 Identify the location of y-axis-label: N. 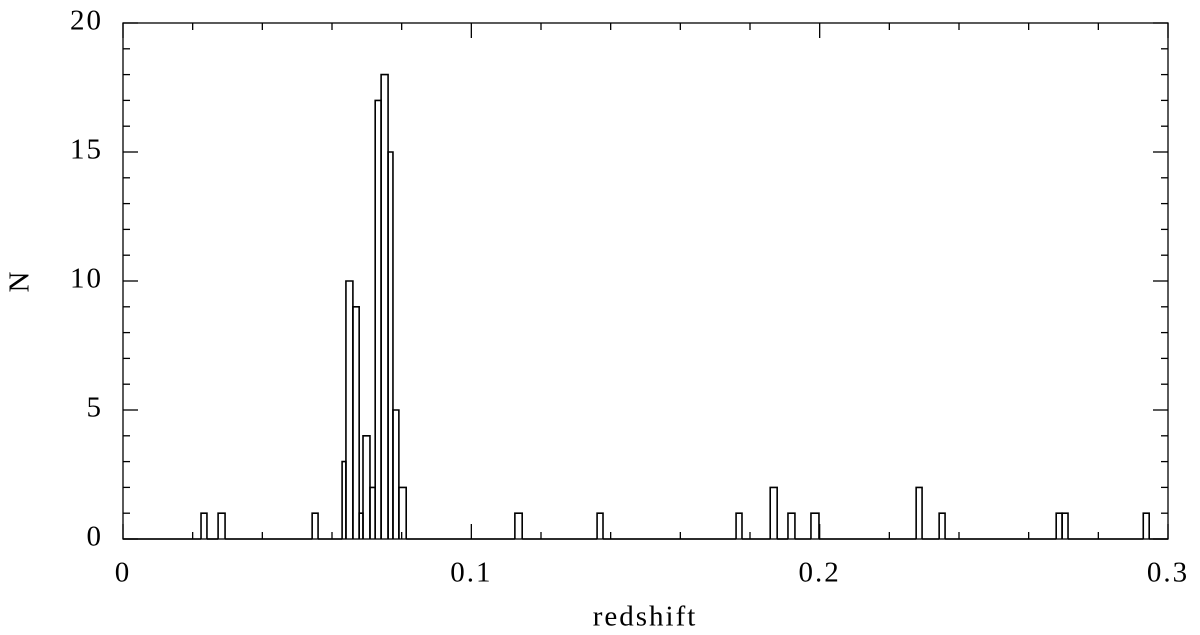
(20, 281).